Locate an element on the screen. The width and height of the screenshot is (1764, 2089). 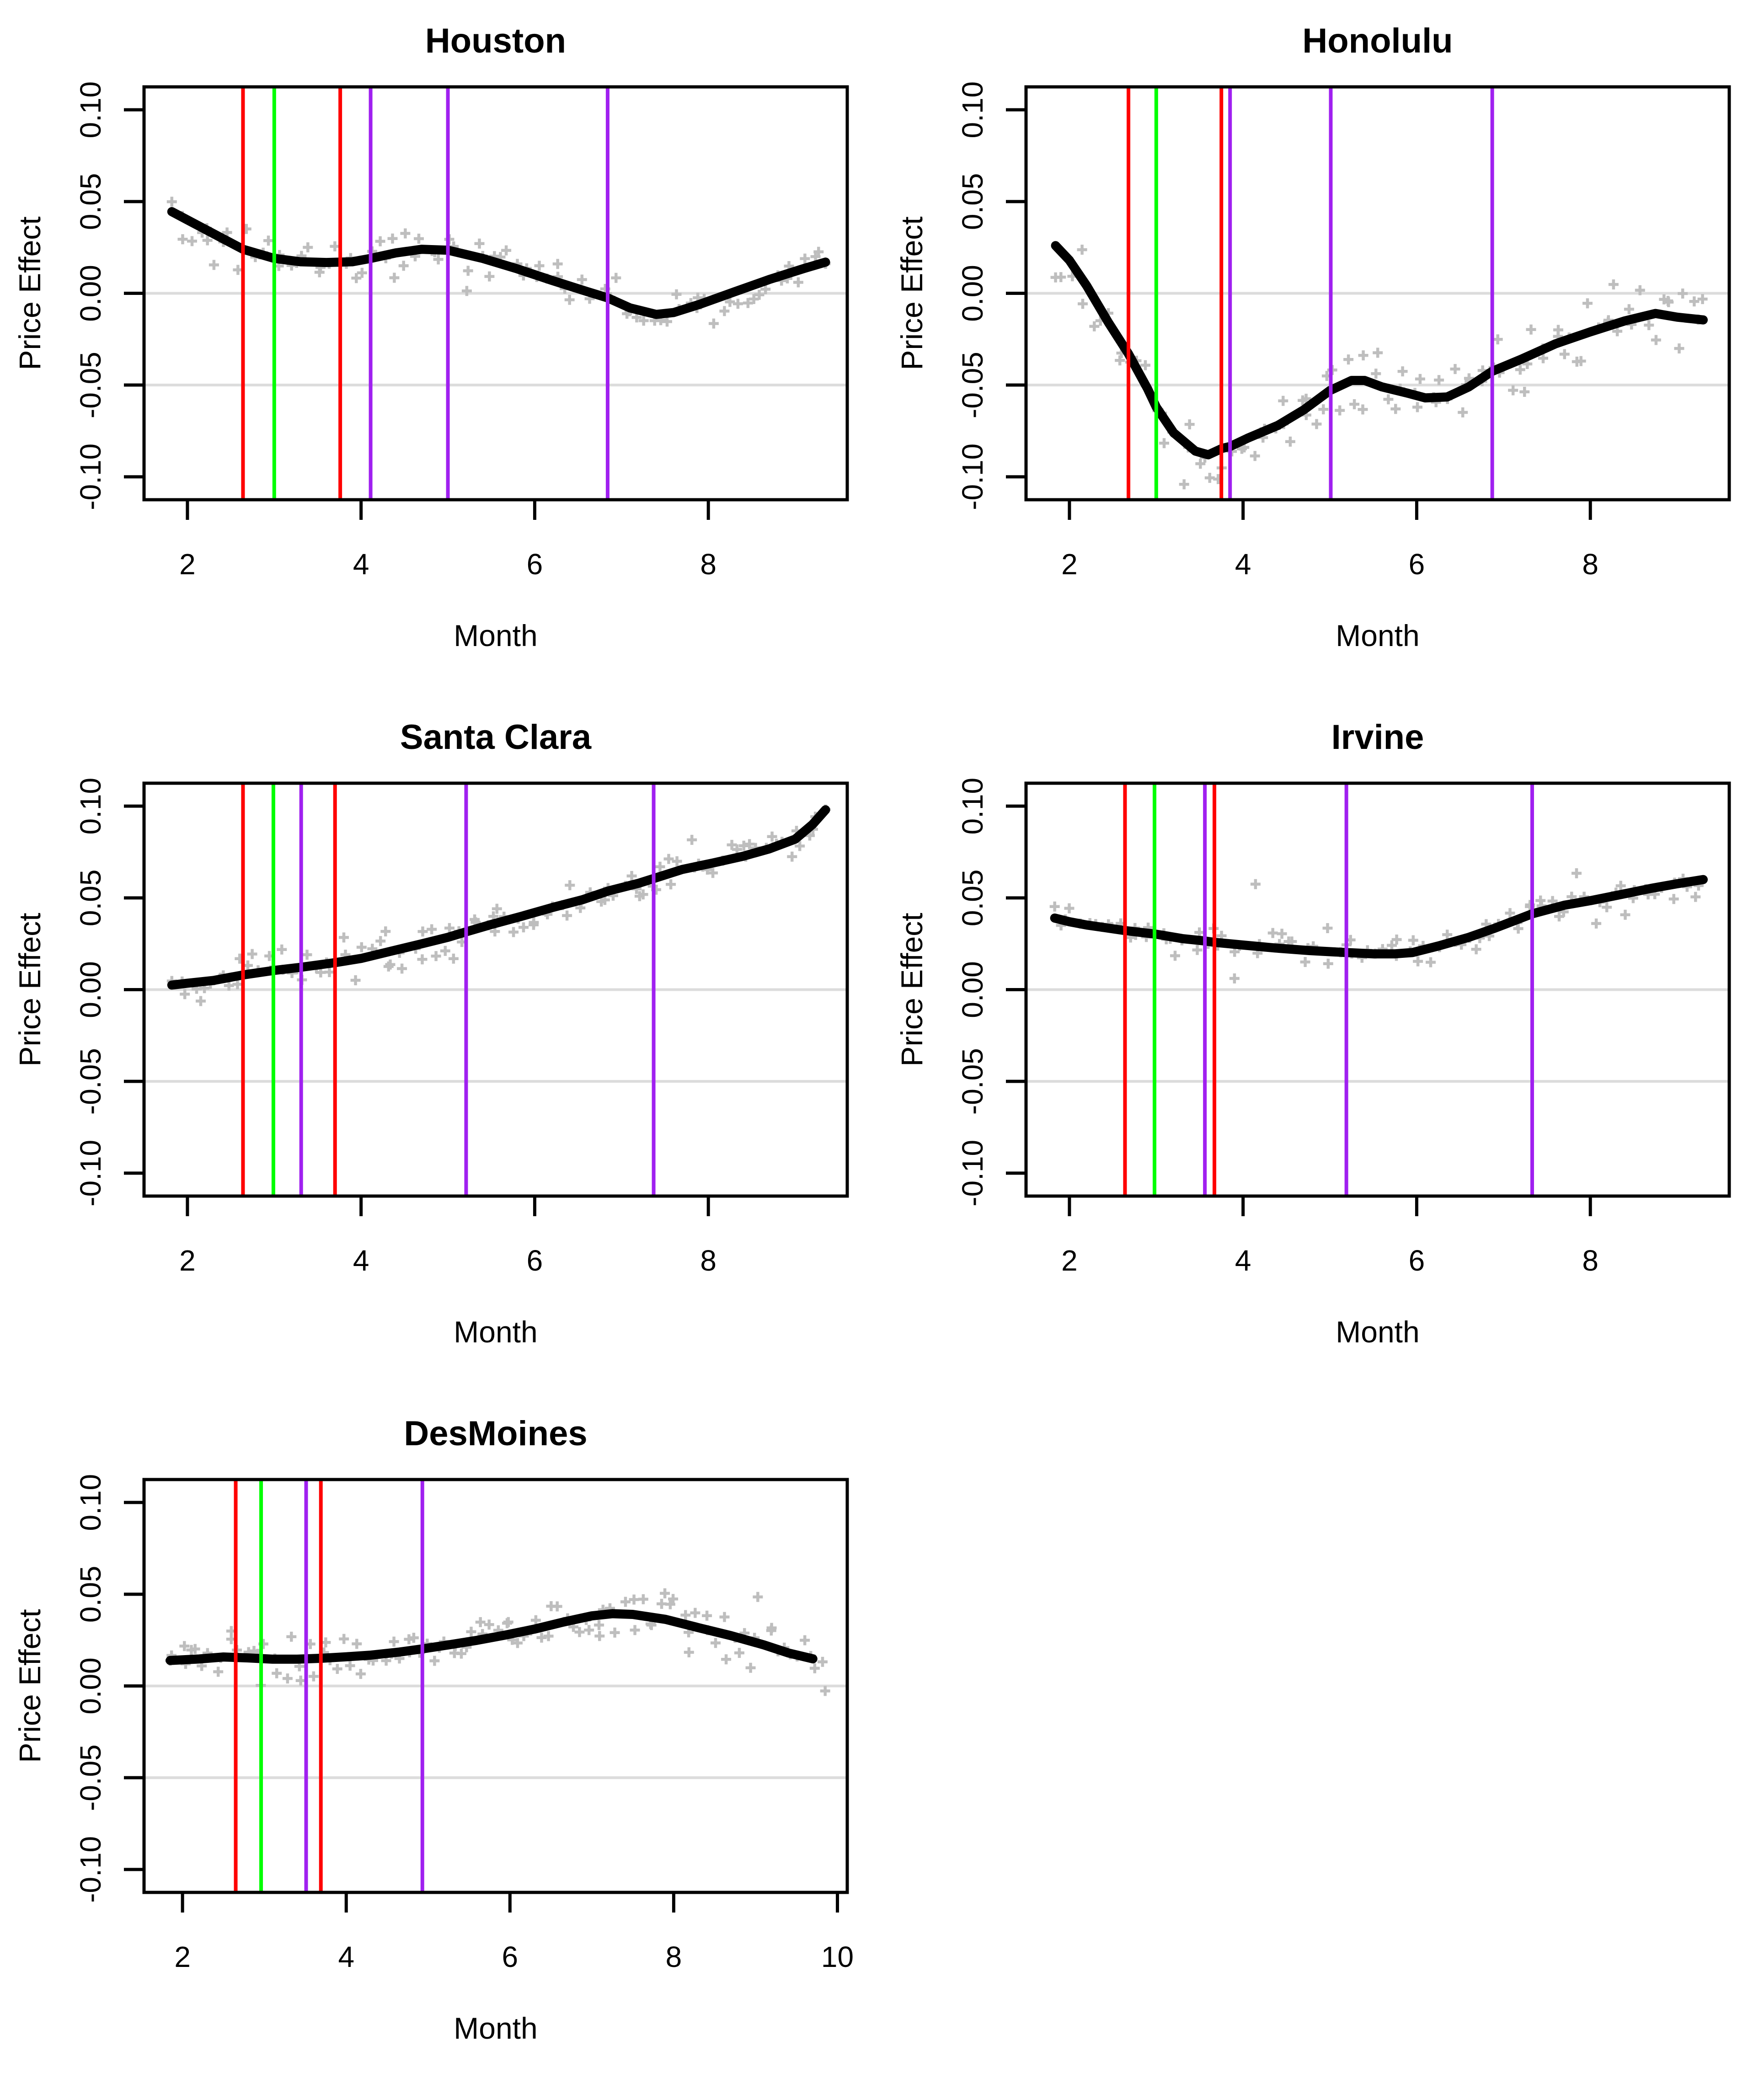
x-axis-tick-label: 10 is located at coordinates (837, 1957).